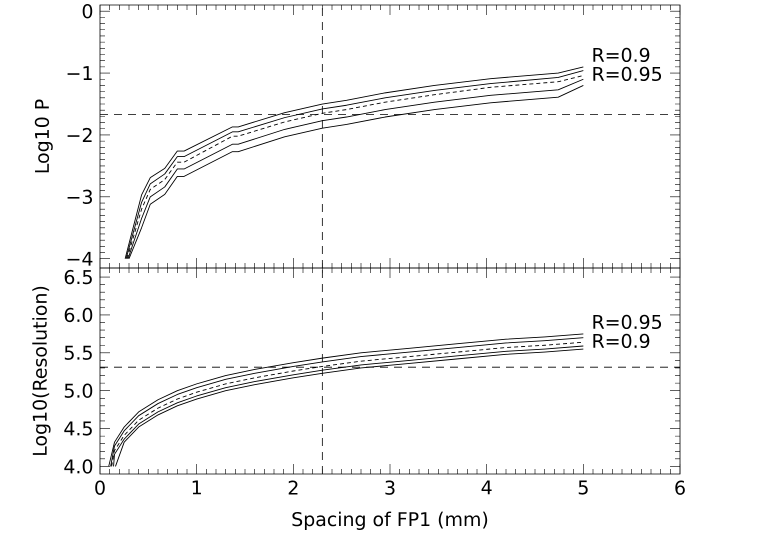  I want to click on y-tick-label: 0, so click(87, 11).